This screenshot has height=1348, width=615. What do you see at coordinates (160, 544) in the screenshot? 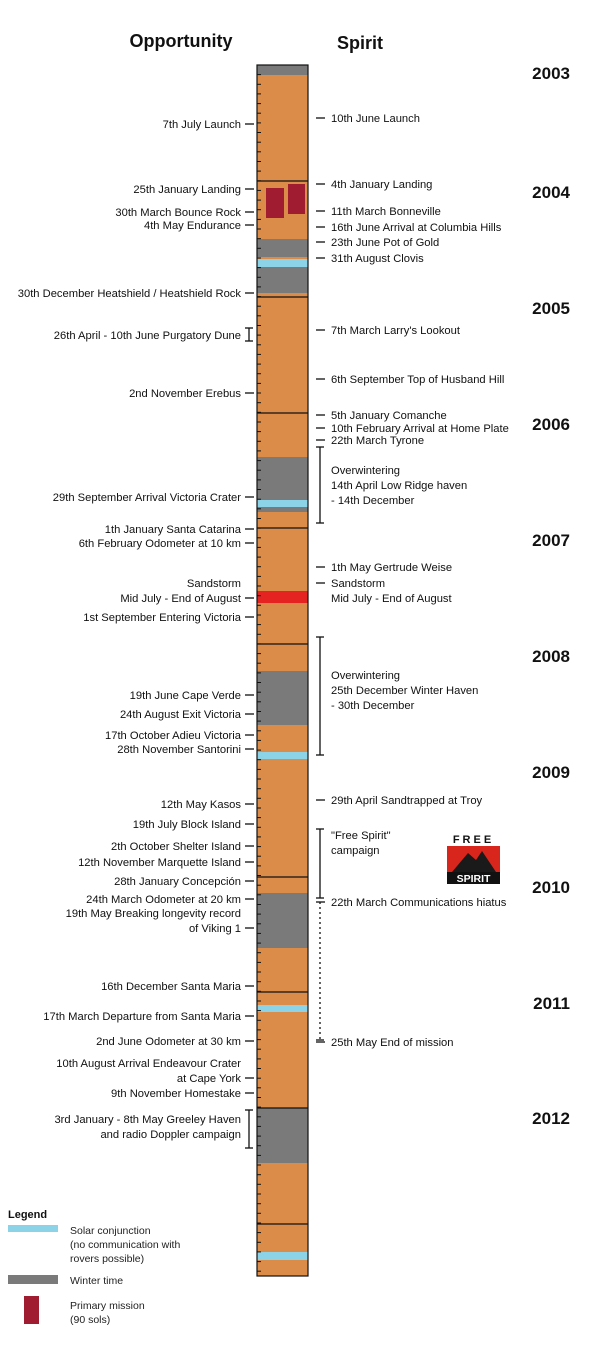
I see `opportunity-event-label: 6th February Odometer at 10 km` at bounding box center [160, 544].